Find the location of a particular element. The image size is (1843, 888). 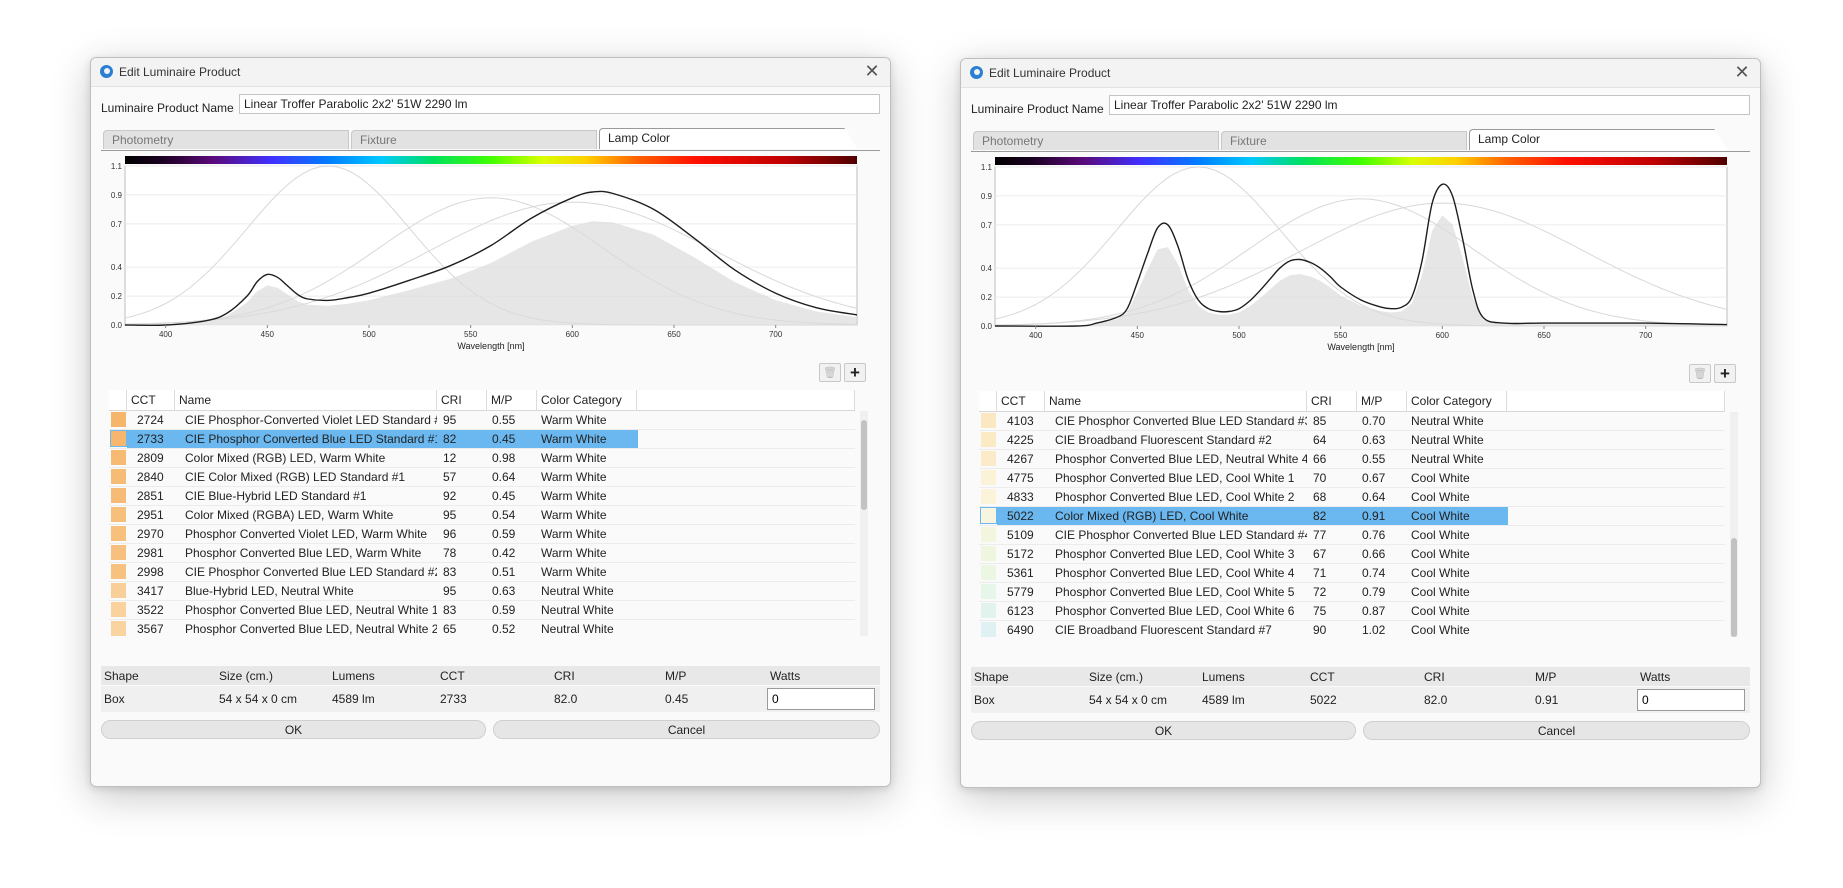

summary-value-m-p: 0.91 is located at coordinates (1547, 700).